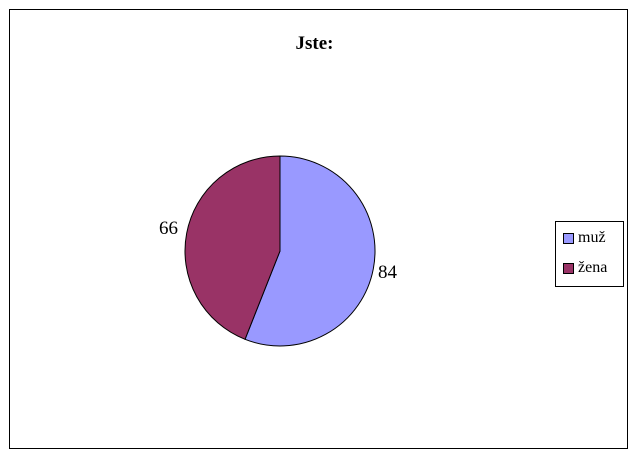  Describe the element at coordinates (310, 251) in the screenshot. I see `pie-slice-muz` at that location.